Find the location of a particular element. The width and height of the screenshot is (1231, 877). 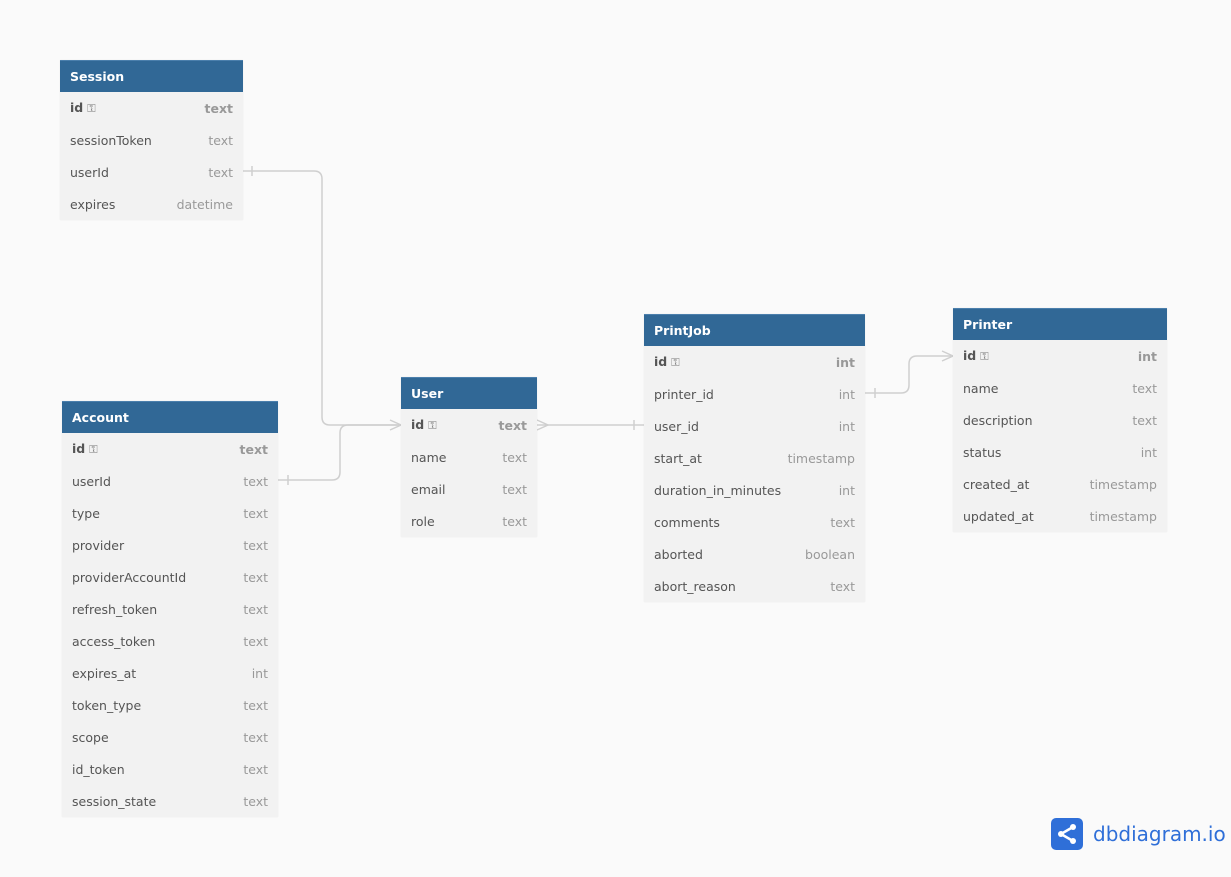

column-name-text: start_at is located at coordinates (678, 458).